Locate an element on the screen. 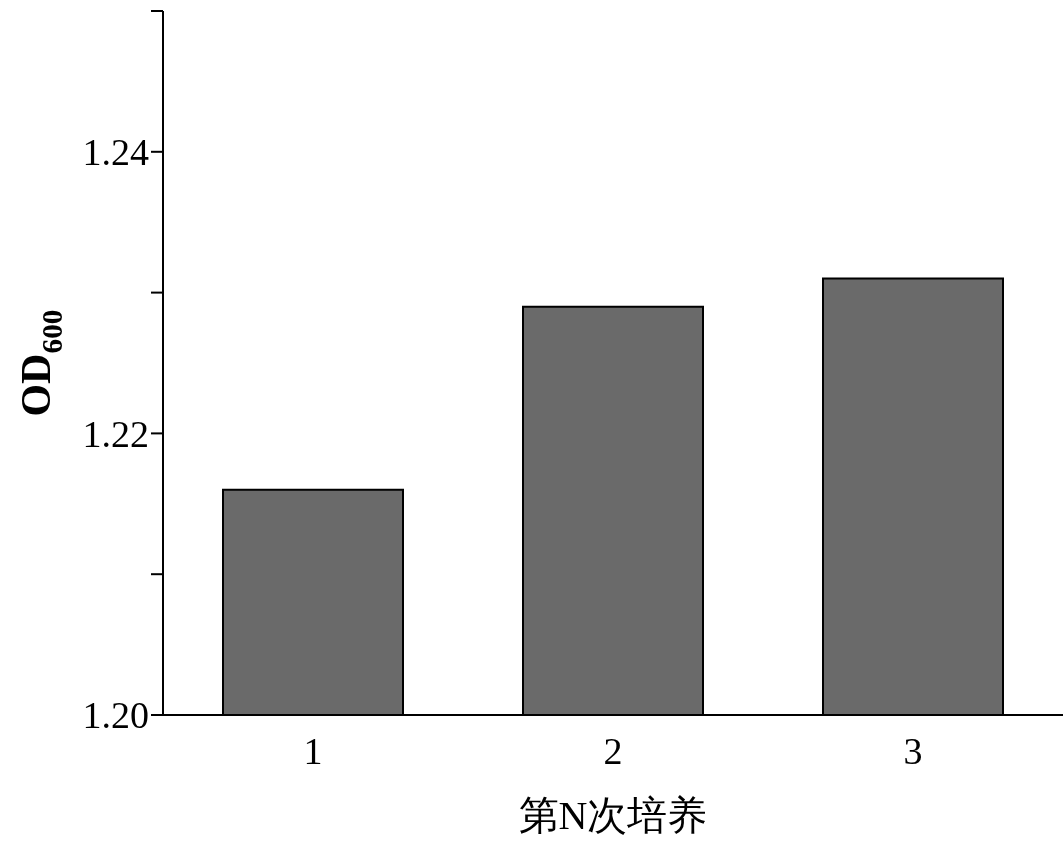  x-tick-label: 2 is located at coordinates (613, 750).